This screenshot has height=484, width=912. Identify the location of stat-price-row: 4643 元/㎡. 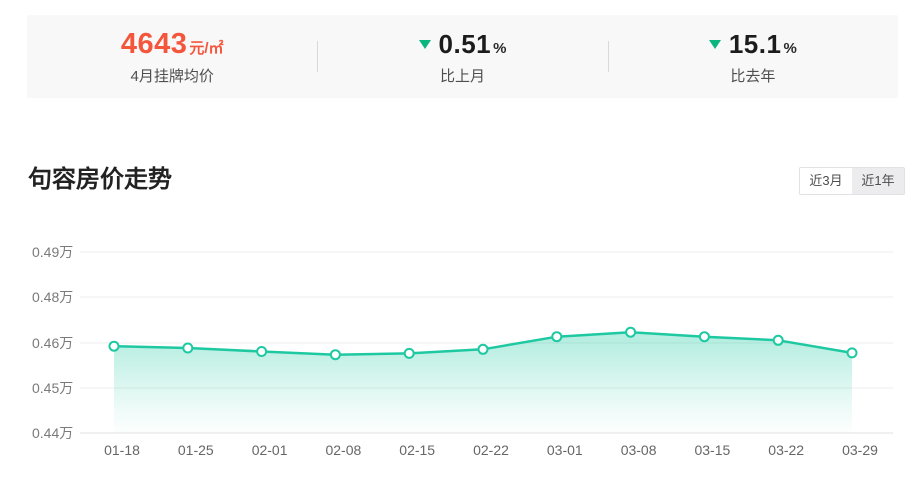
(172, 45).